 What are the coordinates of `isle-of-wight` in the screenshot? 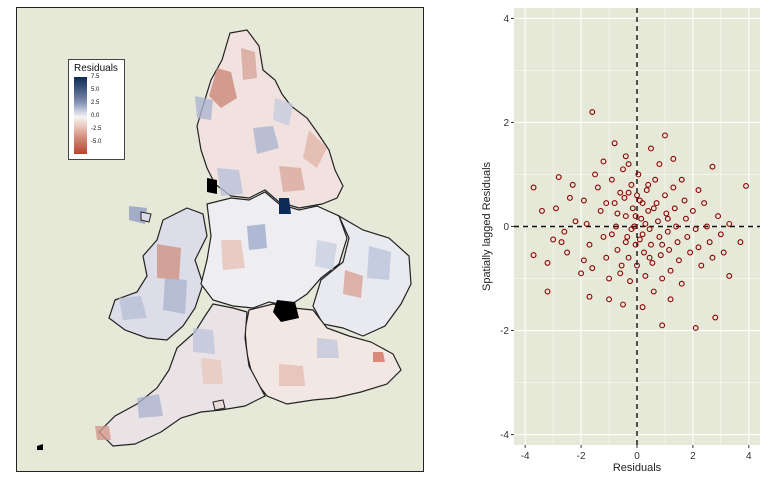 It's located at (219, 405).